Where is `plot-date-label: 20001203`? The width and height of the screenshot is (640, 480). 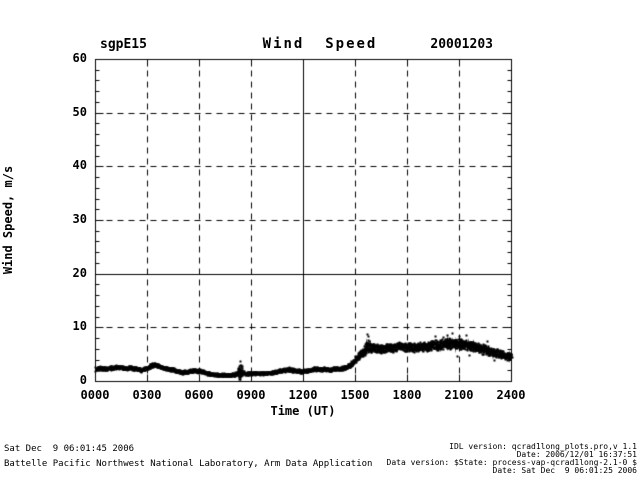 plot-date-label: 20001203 is located at coordinates (461, 44).